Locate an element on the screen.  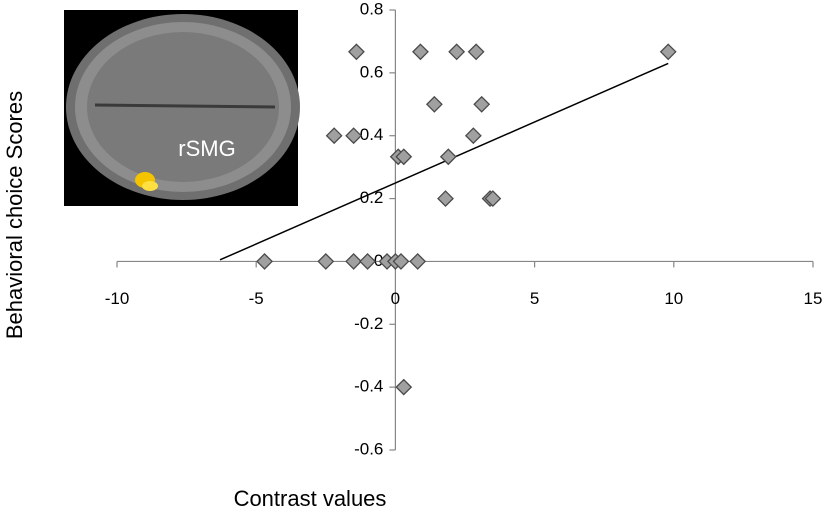
x-tick-label: 5 is located at coordinates (534, 298).